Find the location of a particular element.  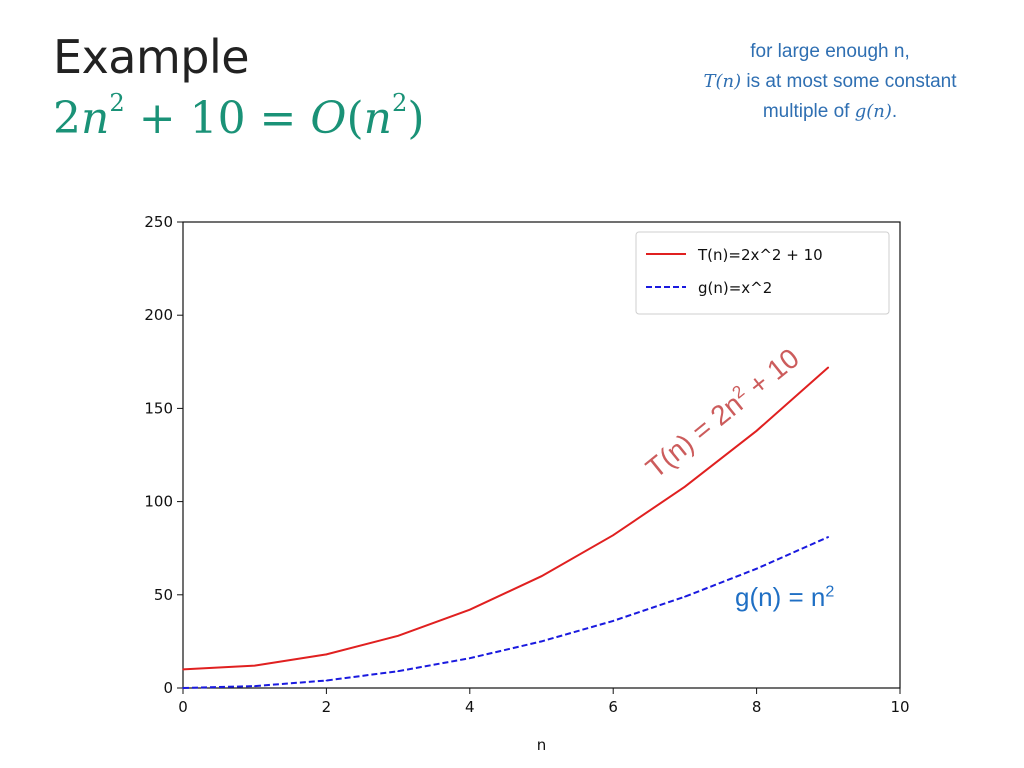

x-tick-label: 8 is located at coordinates (757, 707).